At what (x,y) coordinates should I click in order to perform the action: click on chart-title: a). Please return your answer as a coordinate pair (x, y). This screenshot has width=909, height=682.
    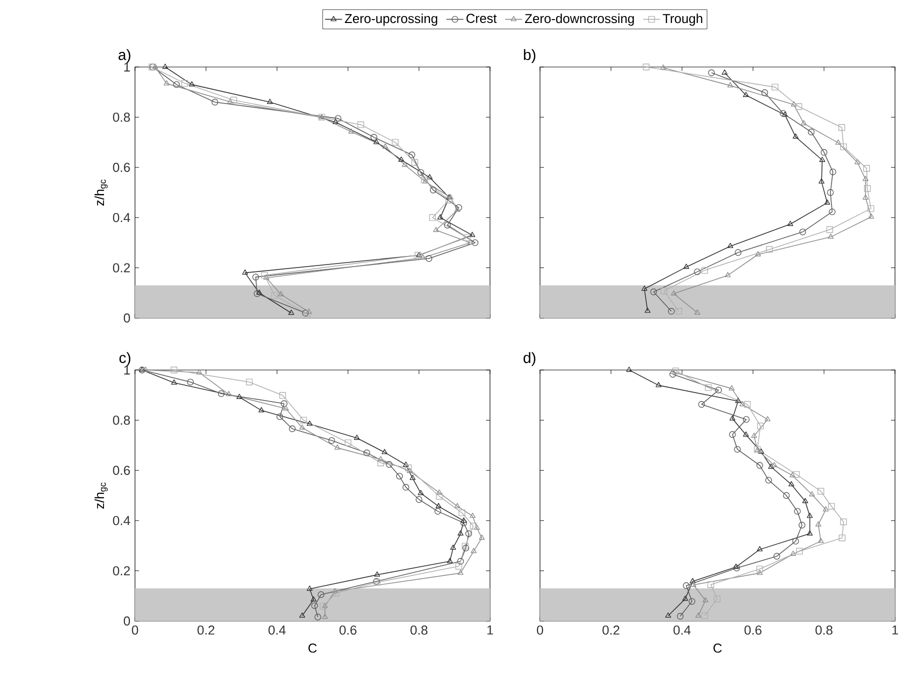
    Looking at the image, I should click on (124, 56).